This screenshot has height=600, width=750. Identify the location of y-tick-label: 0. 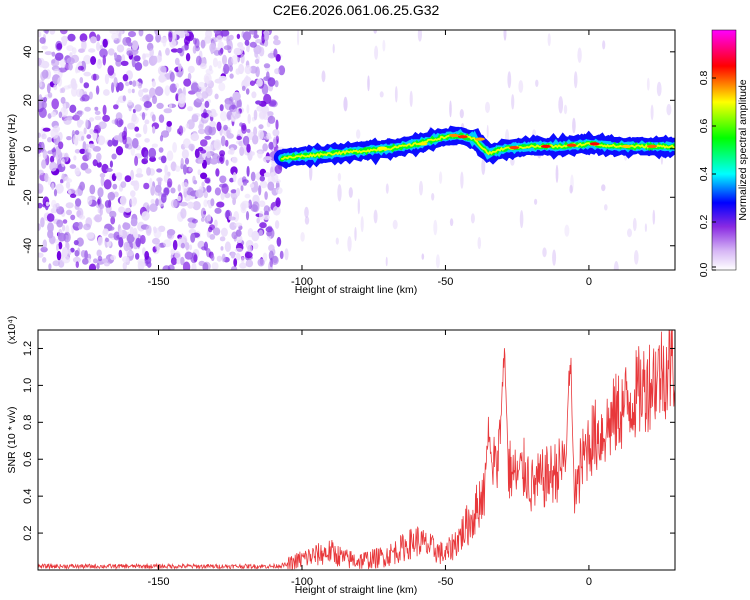
(28, 149).